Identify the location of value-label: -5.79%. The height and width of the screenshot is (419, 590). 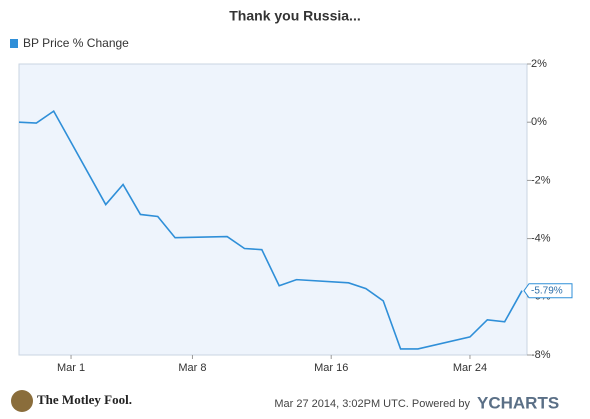
(547, 290).